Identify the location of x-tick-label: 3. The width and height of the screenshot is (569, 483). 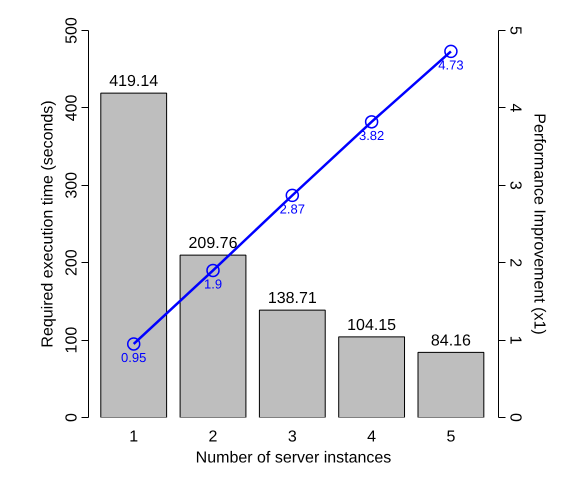
(292, 437).